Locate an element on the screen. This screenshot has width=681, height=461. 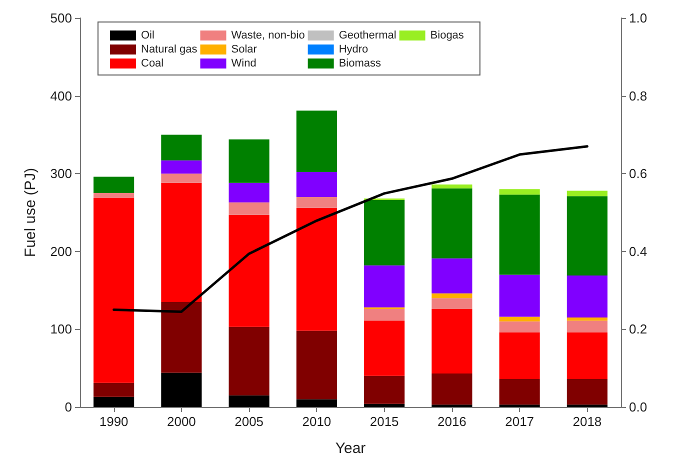
legend-label: Natural gas is located at coordinates (169, 50).